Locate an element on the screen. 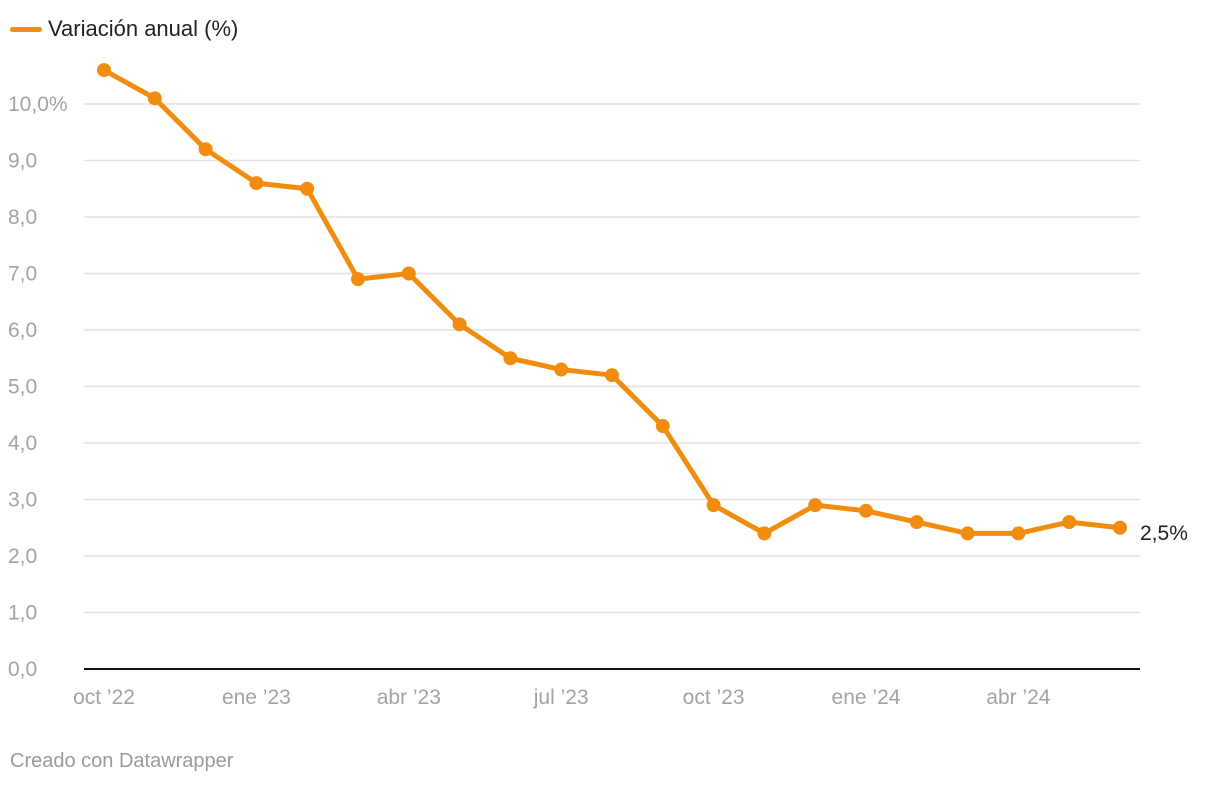 Image resolution: width=1220 pixels, height=786 pixels. x-tick-label: ene ’23 is located at coordinates (256, 697).